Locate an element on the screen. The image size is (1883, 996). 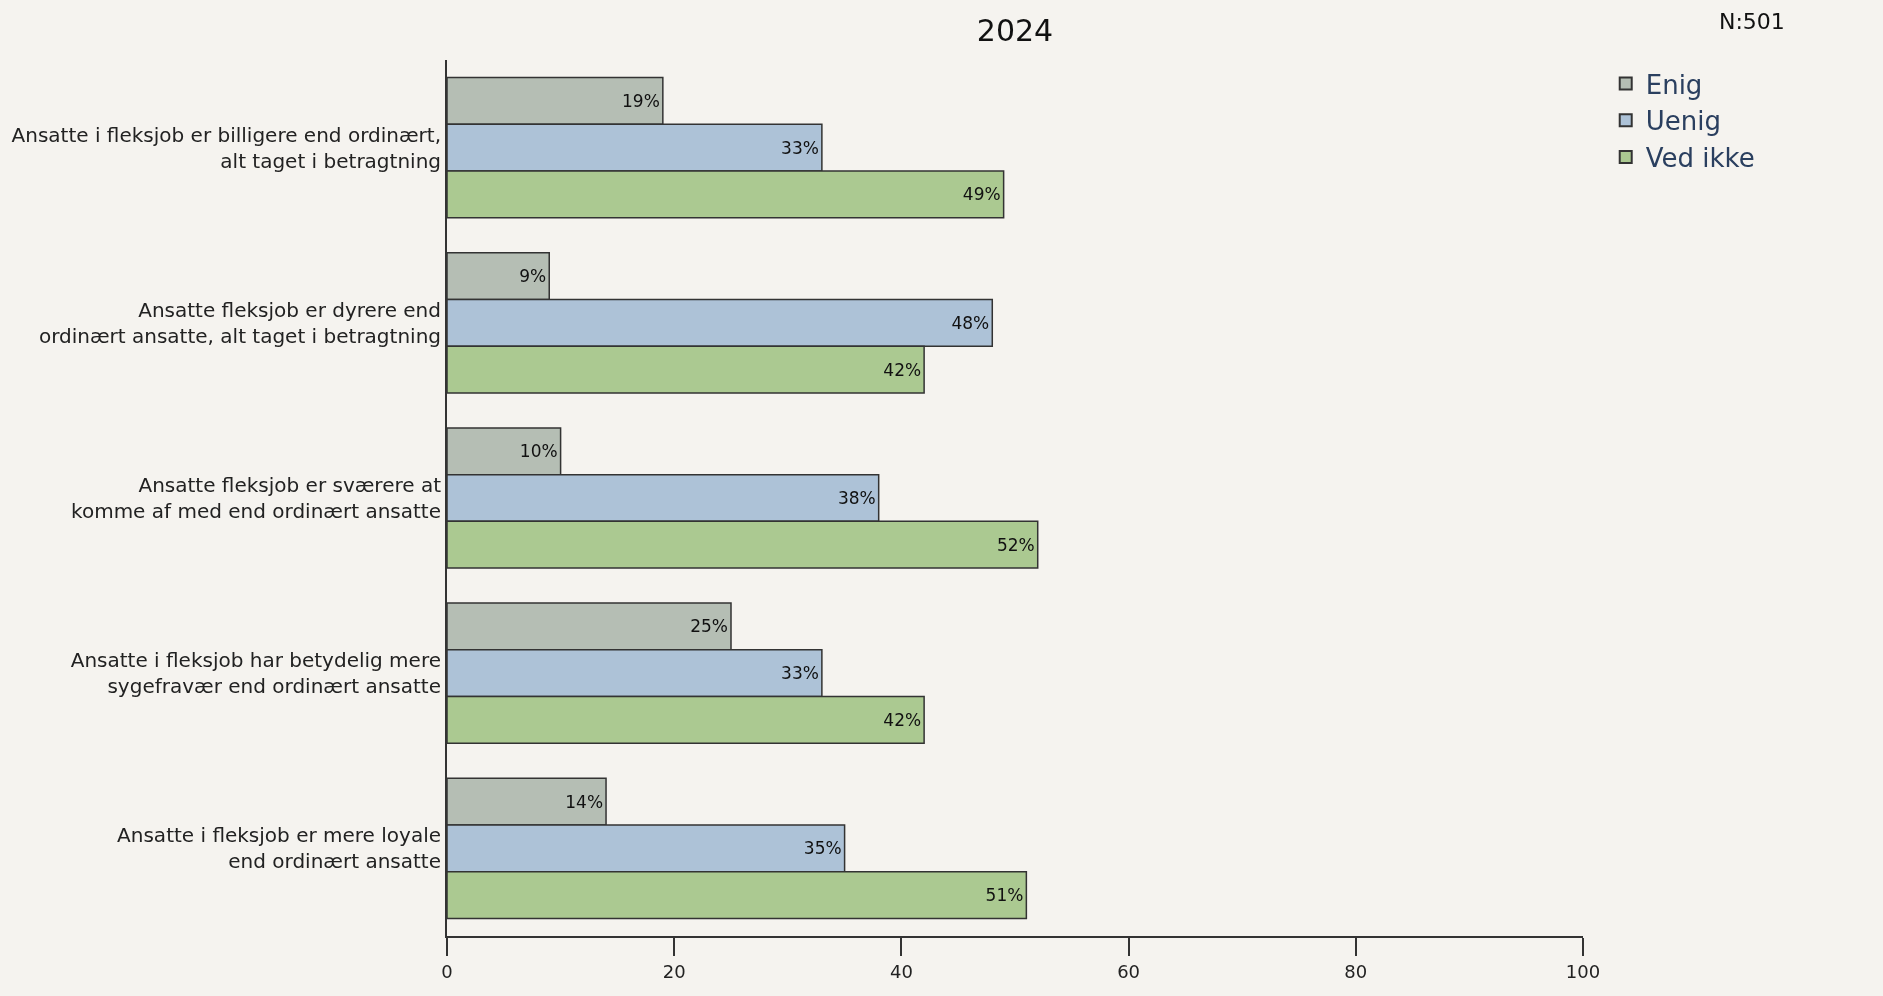
legend-label: Ved ikke is located at coordinates (1700, 158).